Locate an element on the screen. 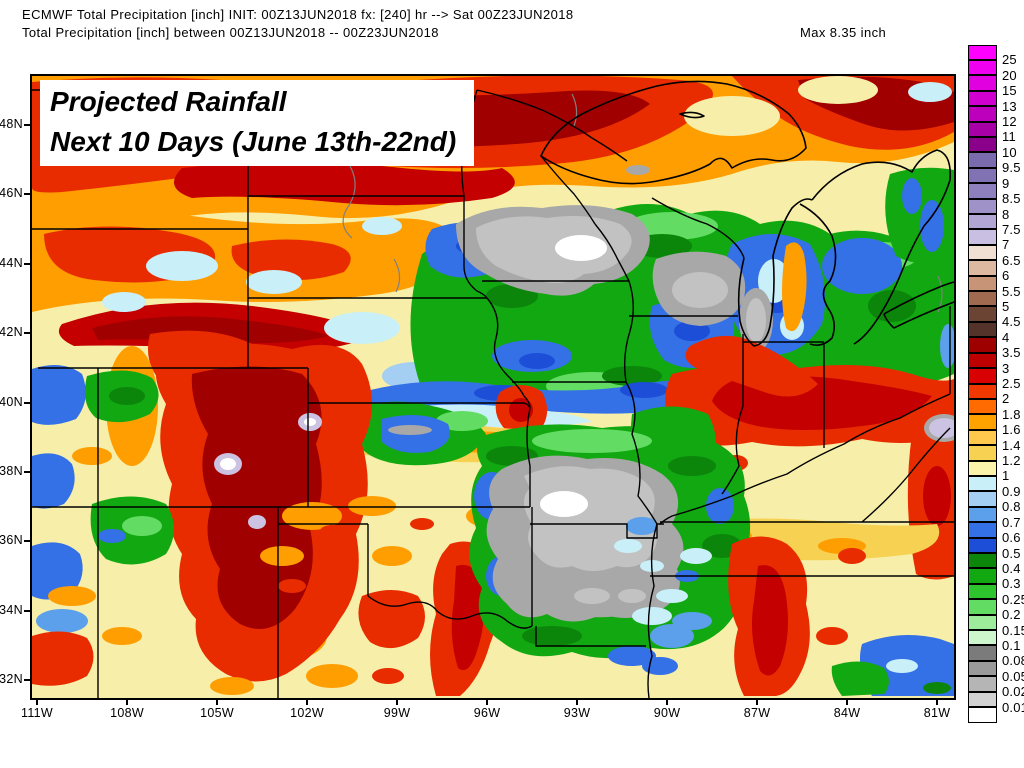  legend-value-label: 25 is located at coordinates (1009, 60).